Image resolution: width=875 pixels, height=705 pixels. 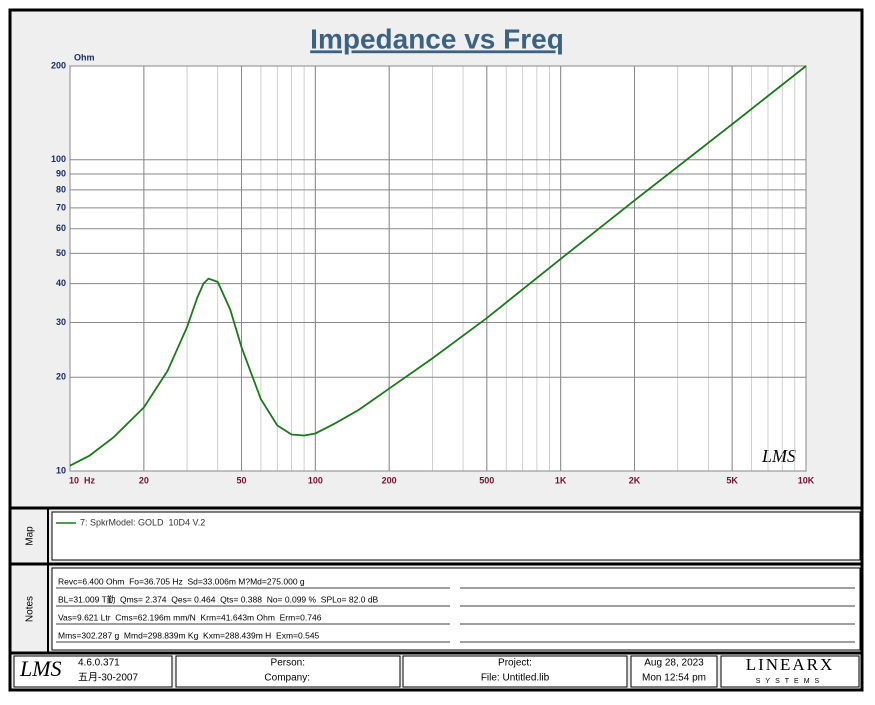 What do you see at coordinates (241, 480) in the screenshot?
I see `x-tick-label: 50` at bounding box center [241, 480].